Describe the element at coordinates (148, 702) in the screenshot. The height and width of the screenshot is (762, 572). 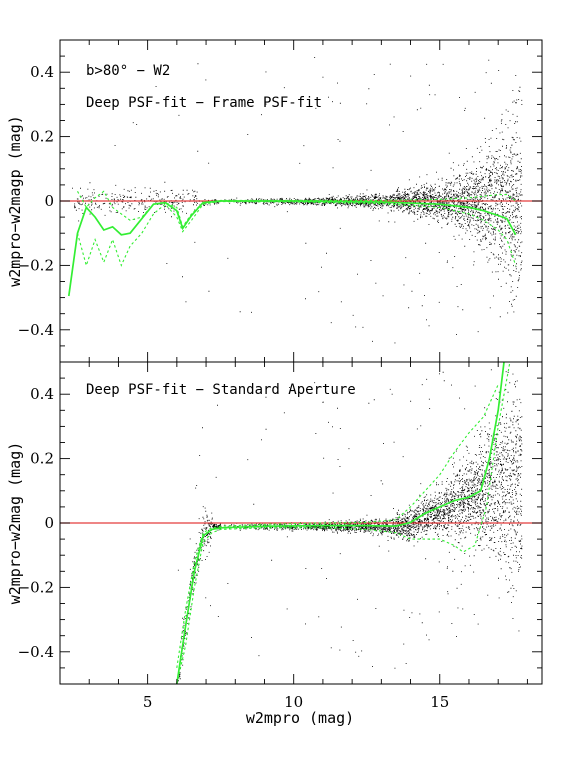
I see `x-tick-label: 5` at that location.